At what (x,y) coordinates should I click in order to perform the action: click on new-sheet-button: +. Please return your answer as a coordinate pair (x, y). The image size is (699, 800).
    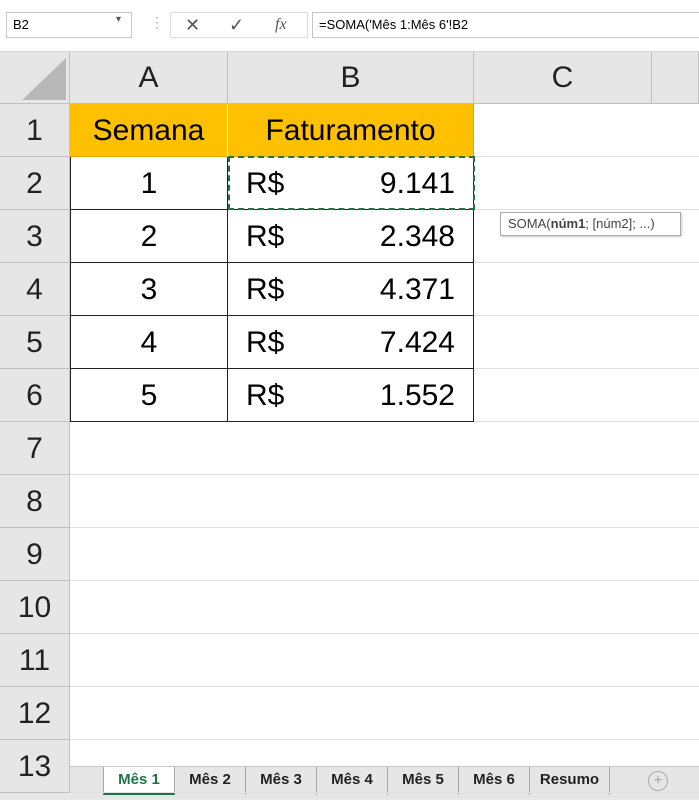
    Looking at the image, I should click on (658, 781).